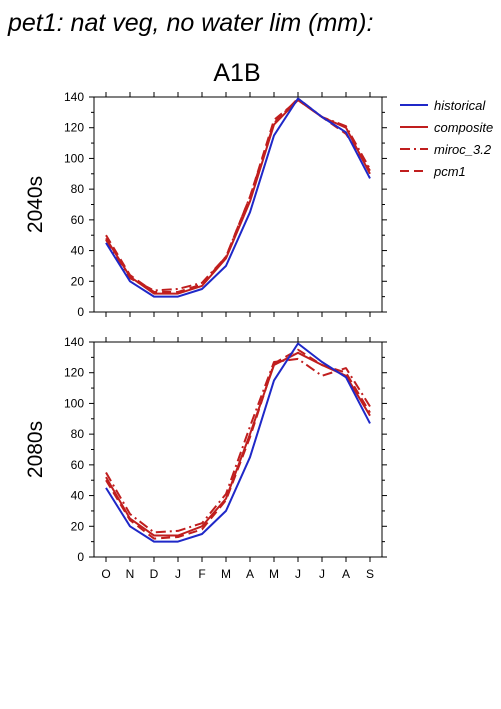 The height and width of the screenshot is (709, 501). Describe the element at coordinates (105, 574) in the screenshot. I see `x-tick-label: O` at that location.